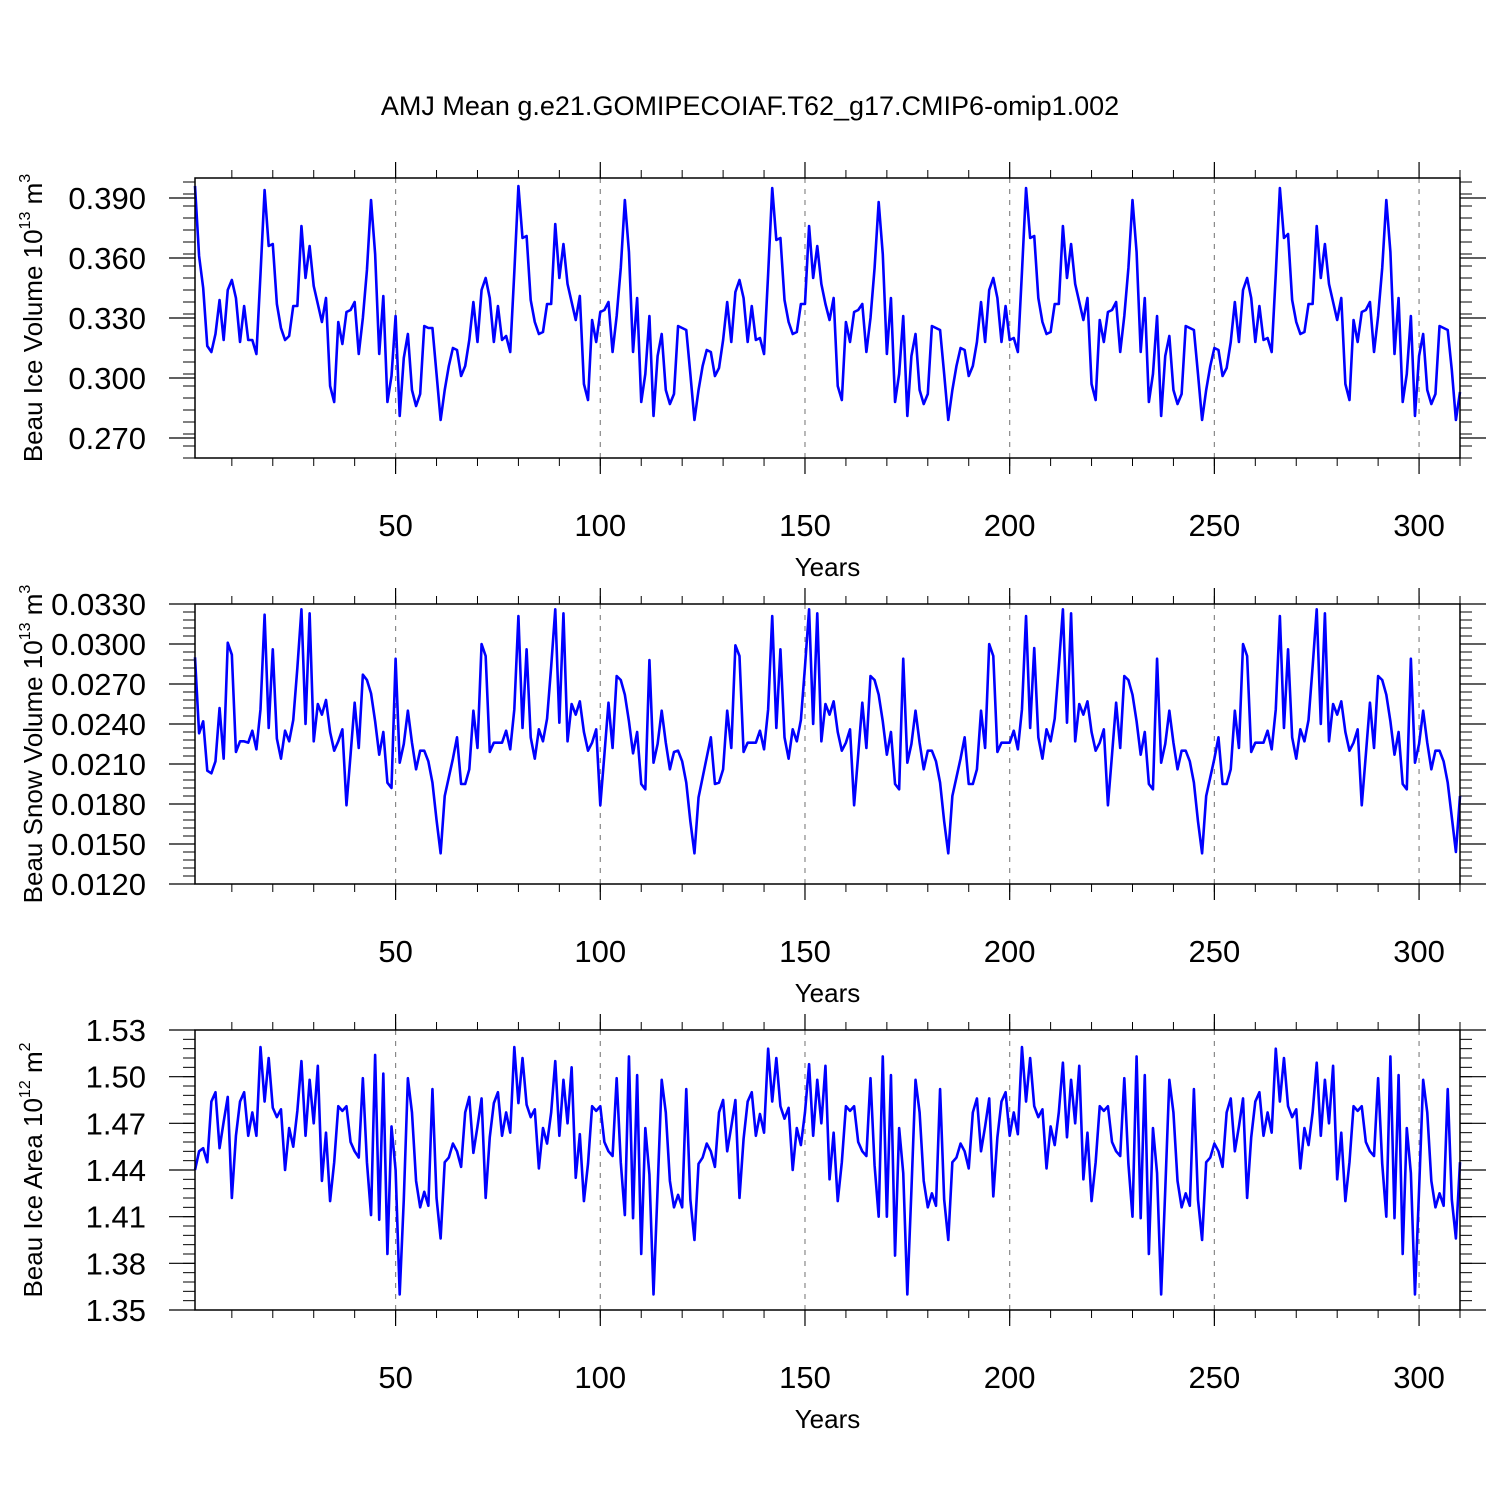 The height and width of the screenshot is (1500, 1500). I want to click on y-tick-label: 0.0120, so click(98, 884).